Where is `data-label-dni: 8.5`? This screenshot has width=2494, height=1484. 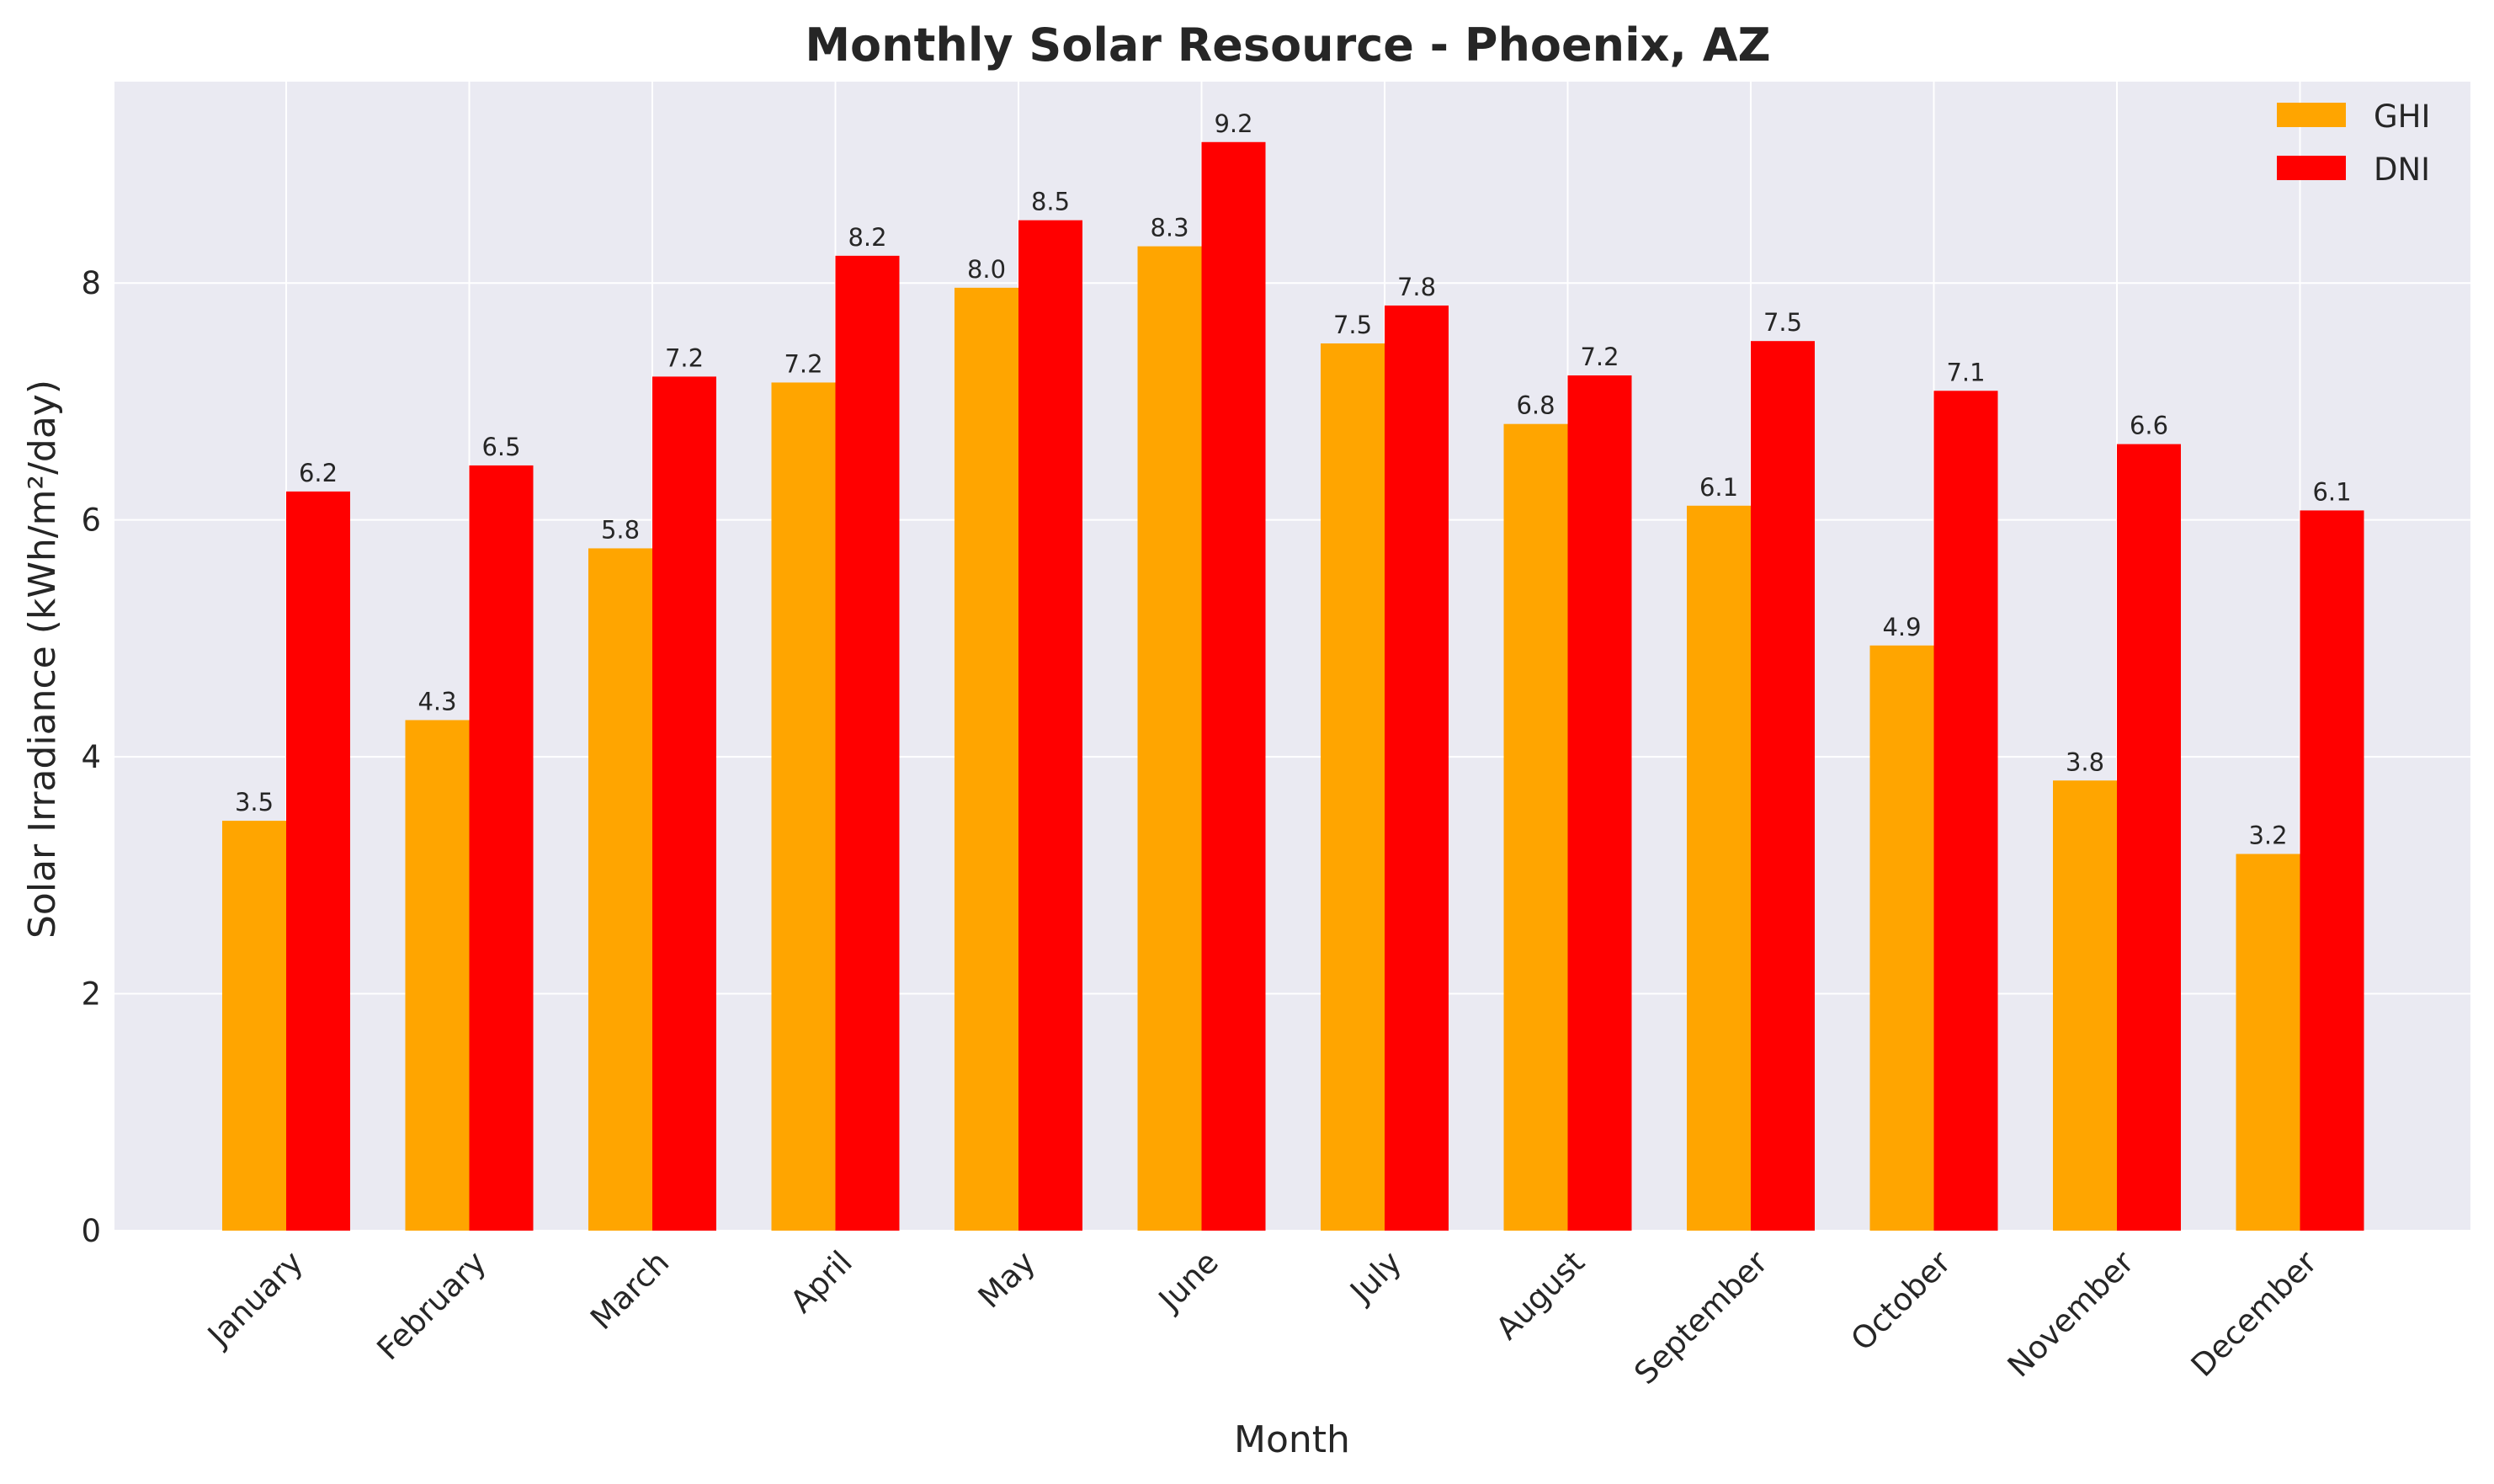 data-label-dni: 8.5 is located at coordinates (1050, 202).